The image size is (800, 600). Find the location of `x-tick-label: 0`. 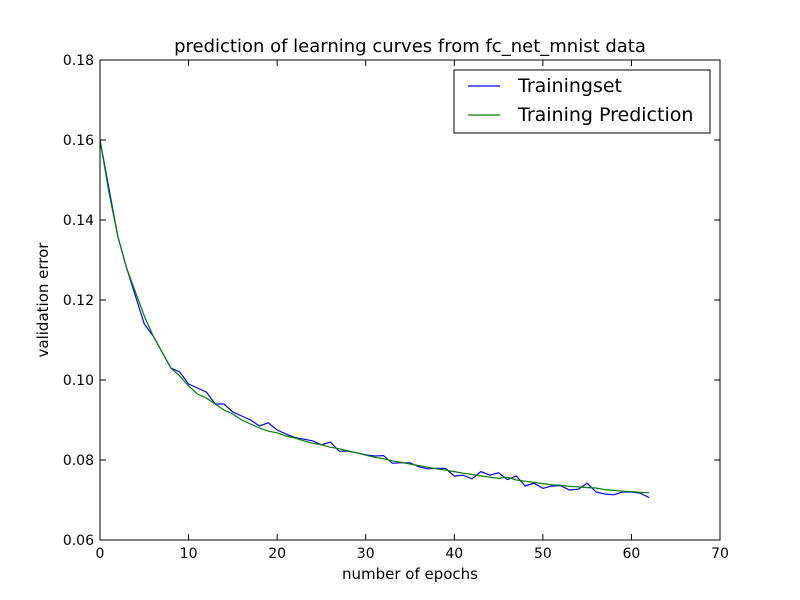

x-tick-label: 0 is located at coordinates (100, 554).